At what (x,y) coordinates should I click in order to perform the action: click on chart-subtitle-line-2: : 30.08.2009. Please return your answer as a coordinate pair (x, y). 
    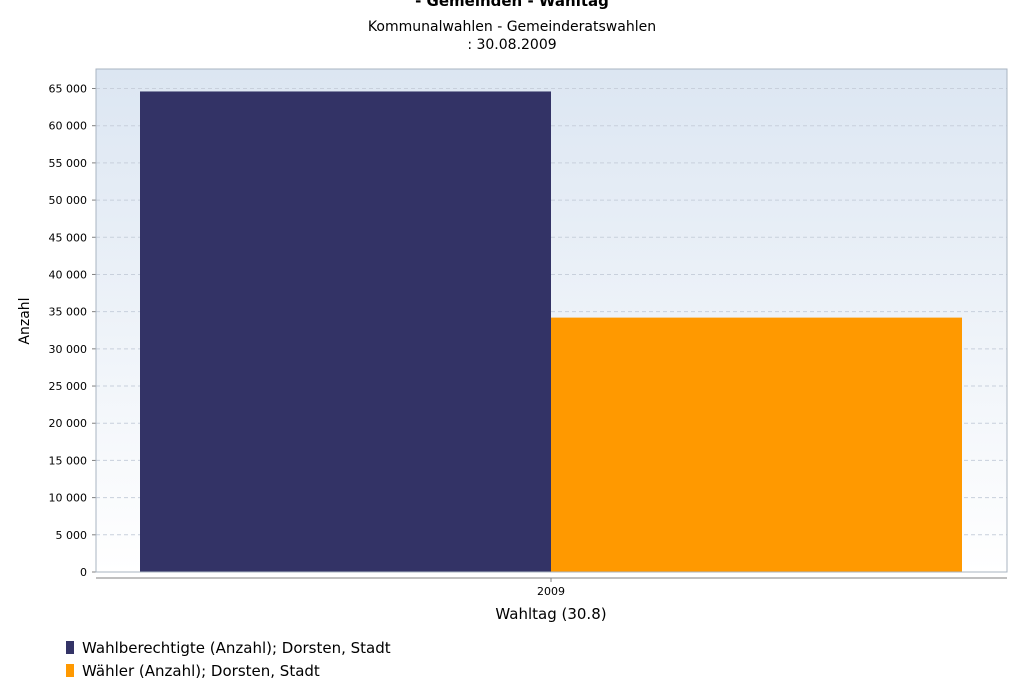
    Looking at the image, I should click on (512, 45).